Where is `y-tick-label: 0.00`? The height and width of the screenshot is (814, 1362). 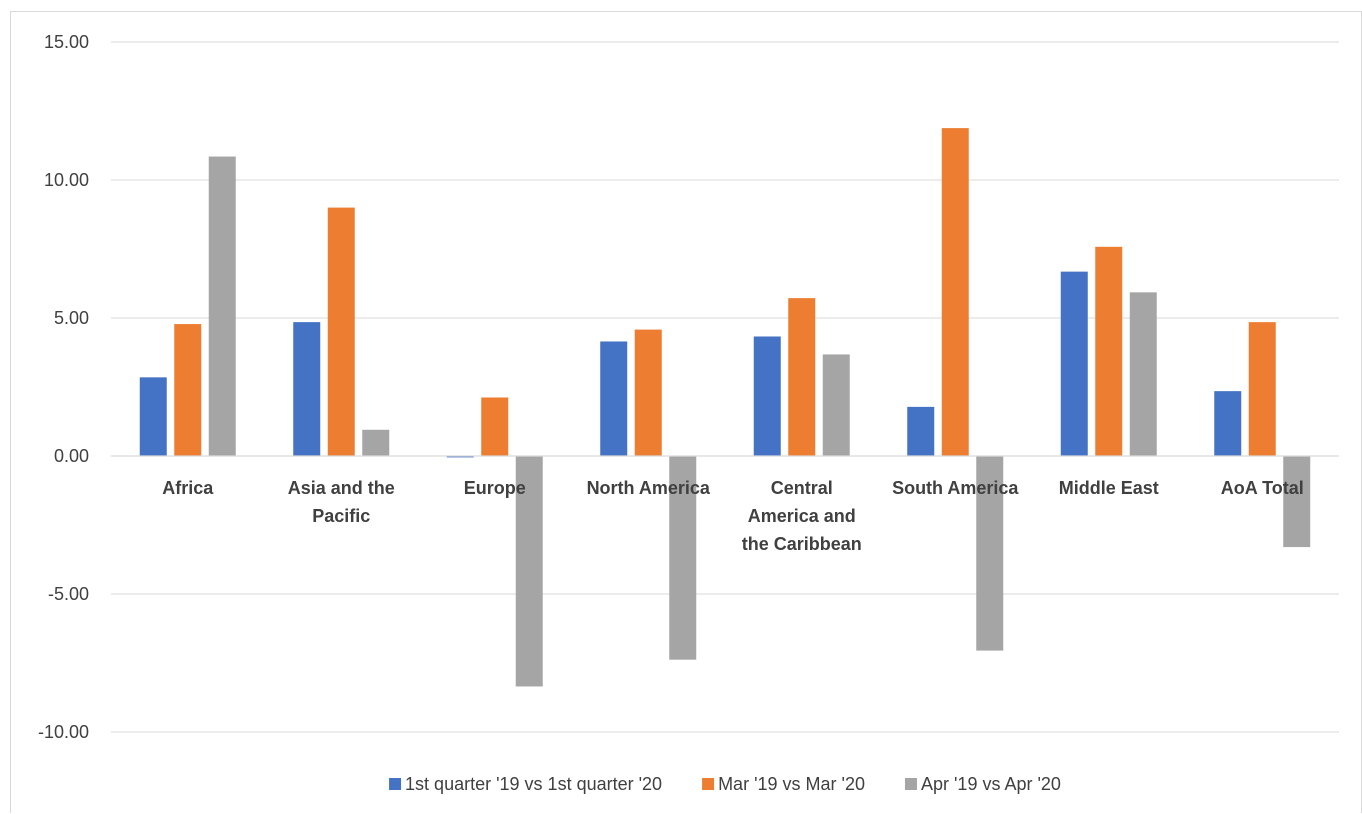
y-tick-label: 0.00 is located at coordinates (71, 456).